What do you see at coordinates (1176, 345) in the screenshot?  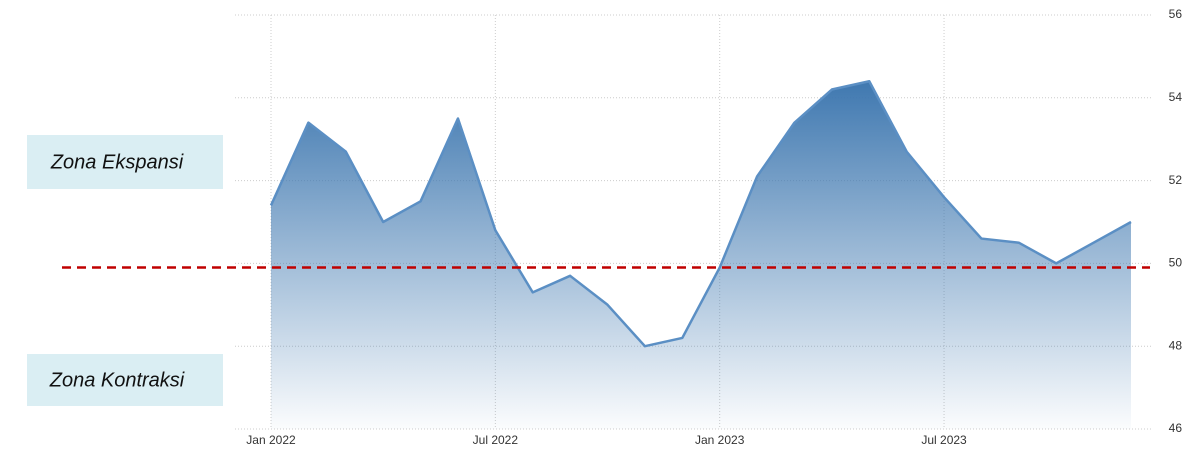 I see `y-tick-label: 48` at bounding box center [1176, 345].